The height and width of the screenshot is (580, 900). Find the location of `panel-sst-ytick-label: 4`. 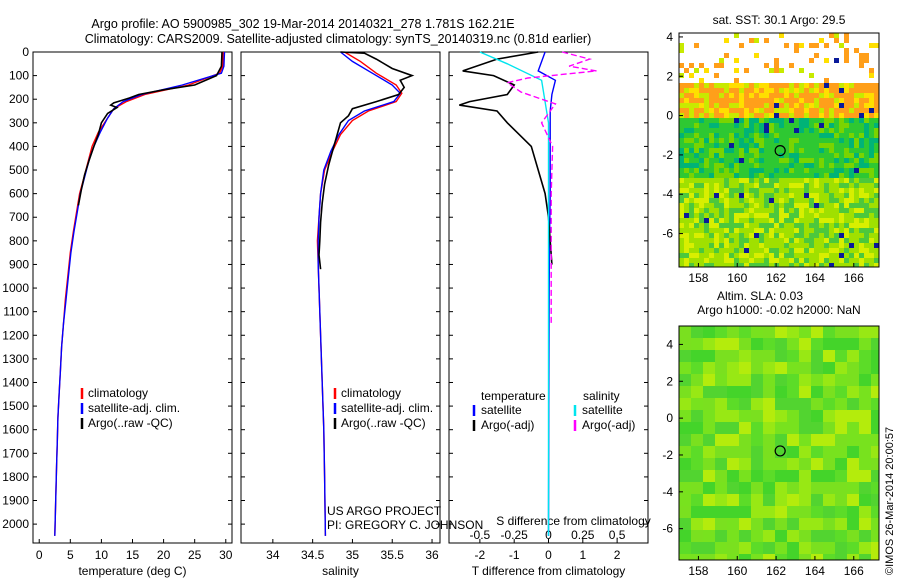

panel-sst-ytick-label: 4 is located at coordinates (669, 37).